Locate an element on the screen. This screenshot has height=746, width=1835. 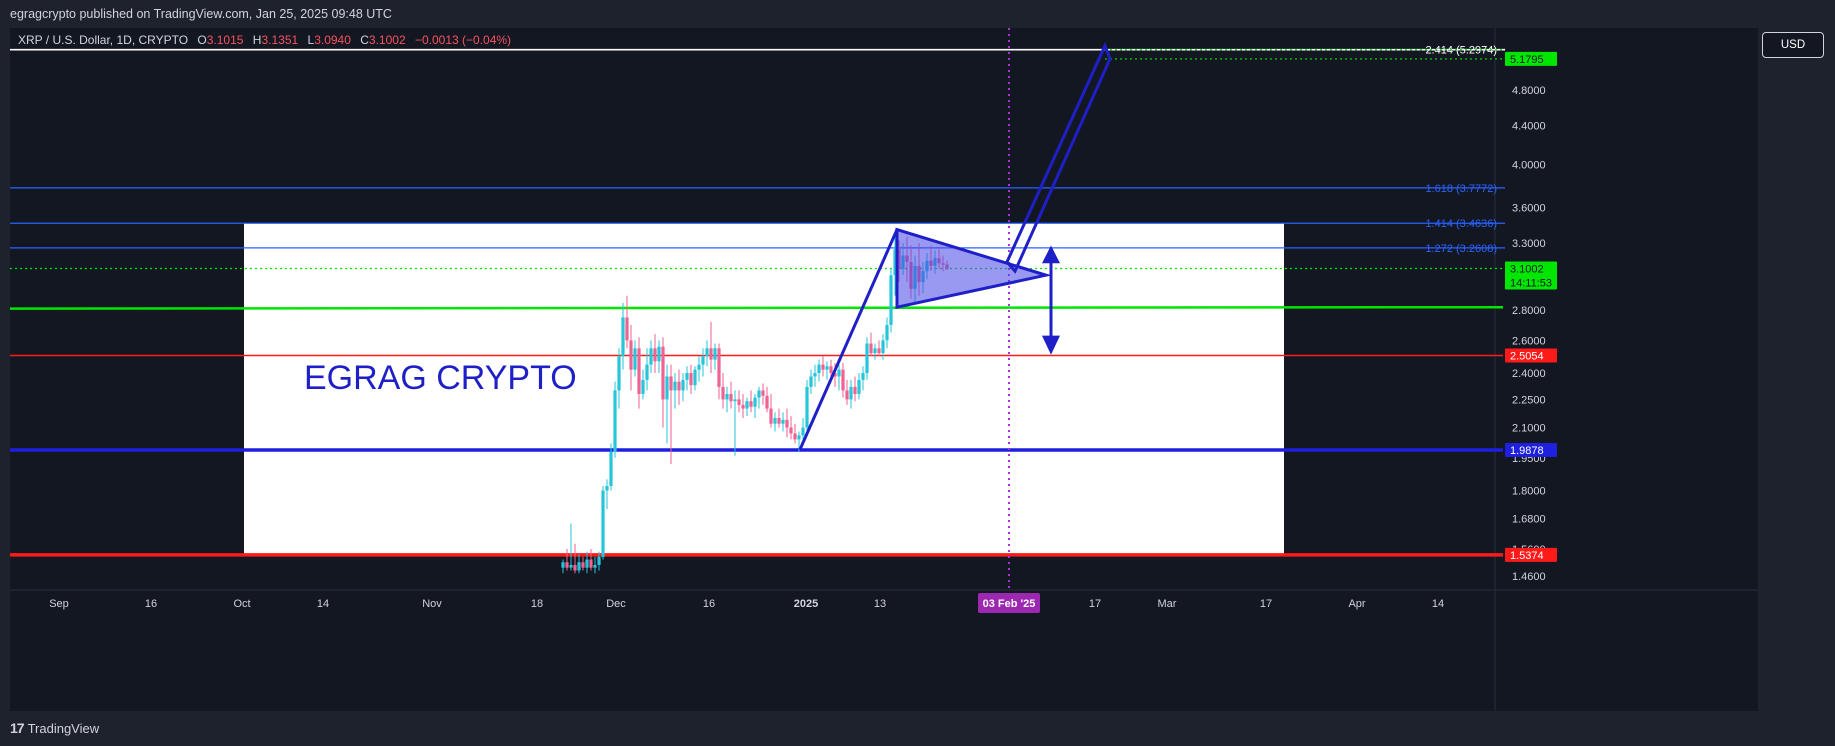
symbol-label: XRP / U.S. Dollar, 1D, CRYPTO is located at coordinates (103, 40).